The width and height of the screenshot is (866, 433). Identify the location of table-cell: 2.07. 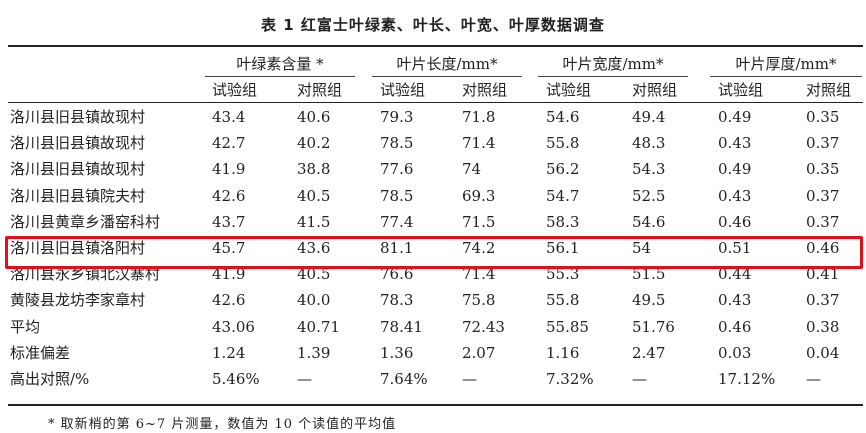
(479, 353).